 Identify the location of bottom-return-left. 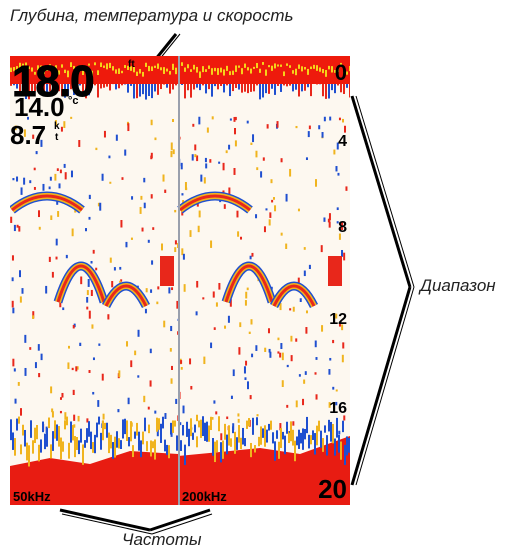
(94, 478).